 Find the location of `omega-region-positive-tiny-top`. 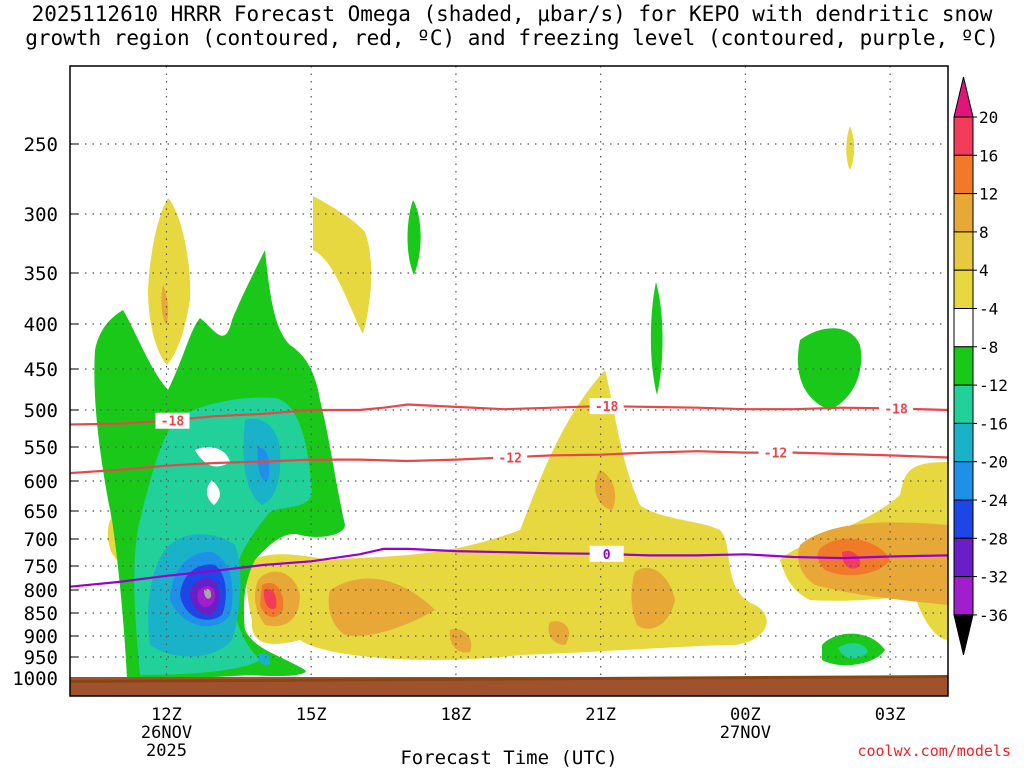

omega-region-positive-tiny-top is located at coordinates (850, 148).